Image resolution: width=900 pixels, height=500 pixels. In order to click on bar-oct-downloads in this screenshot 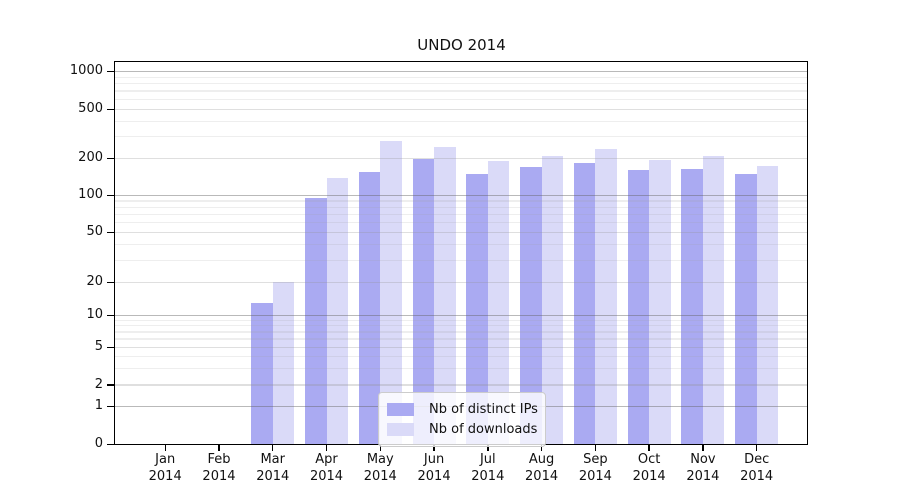, I will do `click(660, 302)`.